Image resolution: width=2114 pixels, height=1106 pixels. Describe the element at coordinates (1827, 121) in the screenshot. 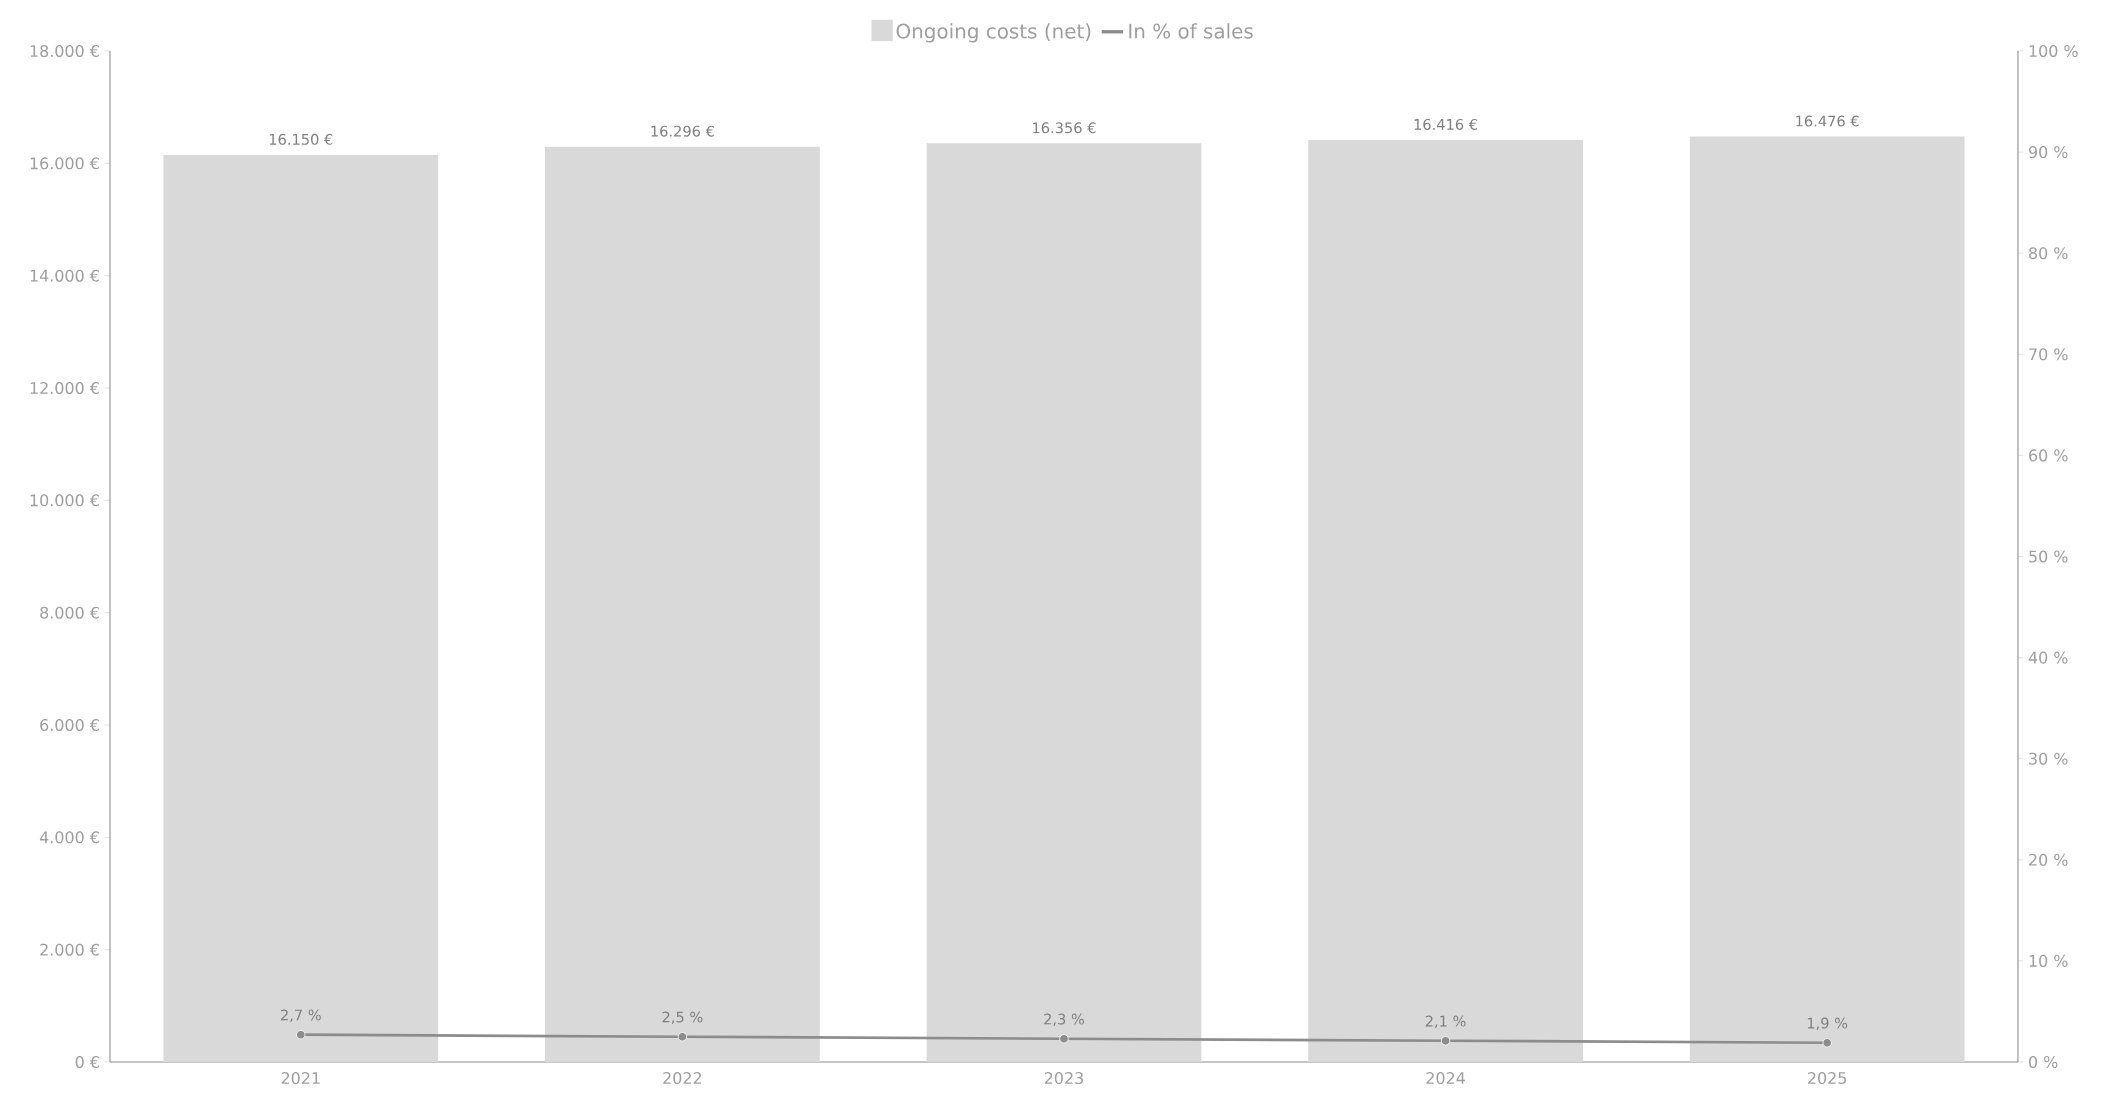

I see `data-label: 16.476 €` at that location.